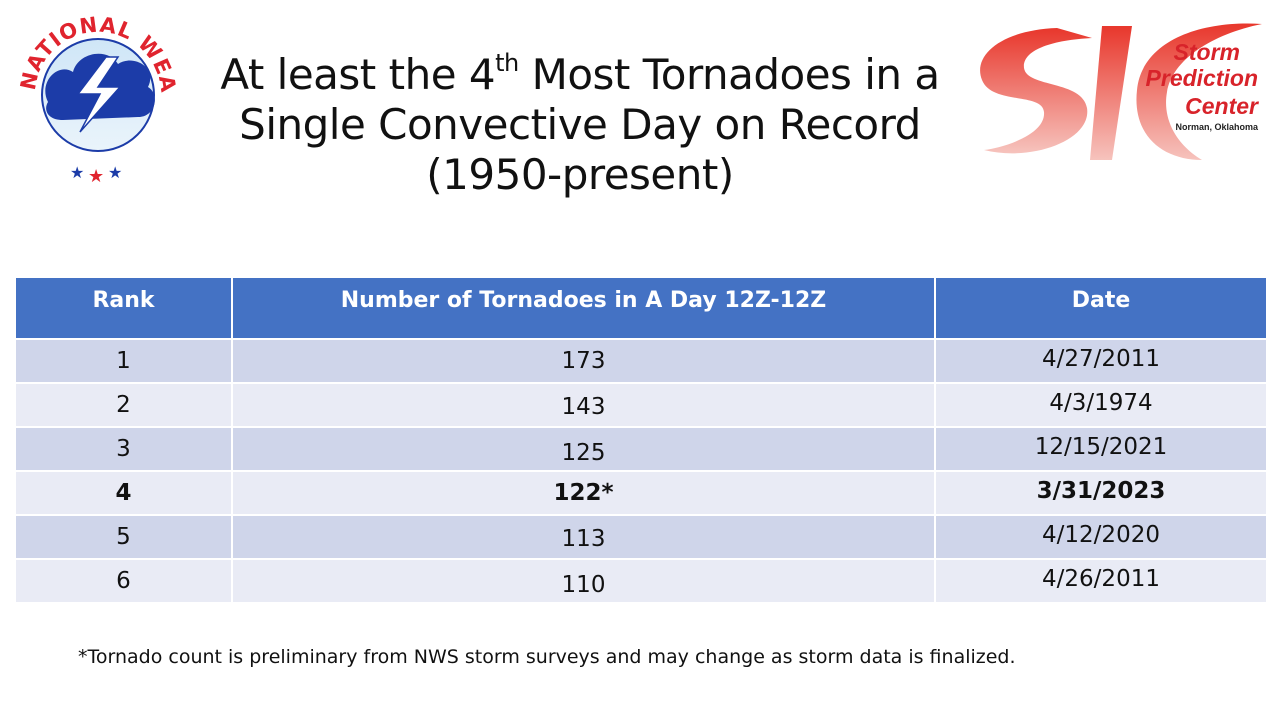 The height and width of the screenshot is (720, 1280). Describe the element at coordinates (1202, 78) in the screenshot. I see `spc-logo-line2: Prediction` at that location.